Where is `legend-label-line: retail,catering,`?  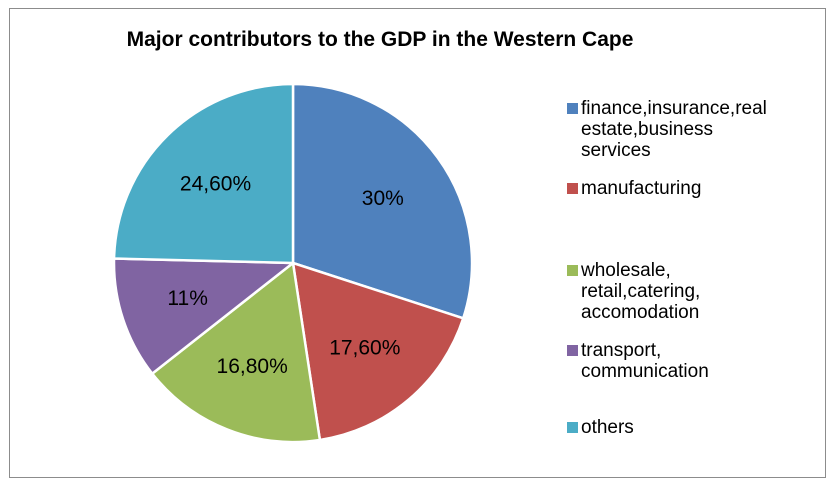 legend-label-line: retail,catering, is located at coordinates (641, 291).